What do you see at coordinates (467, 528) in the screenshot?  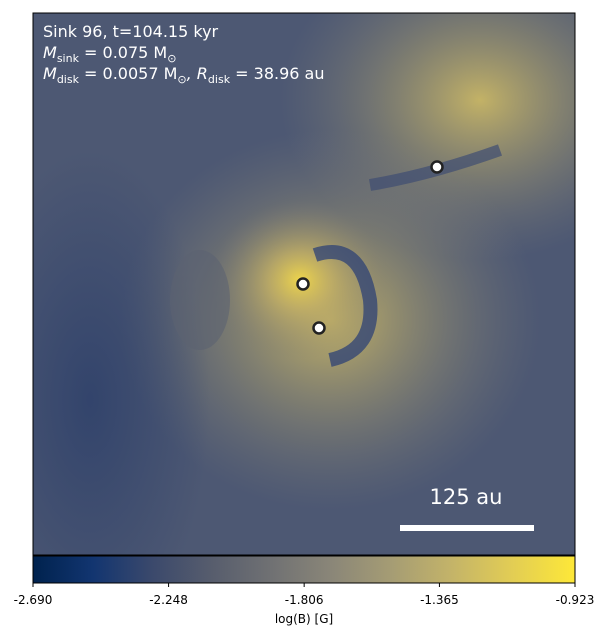 I see `scale-bar` at bounding box center [467, 528].